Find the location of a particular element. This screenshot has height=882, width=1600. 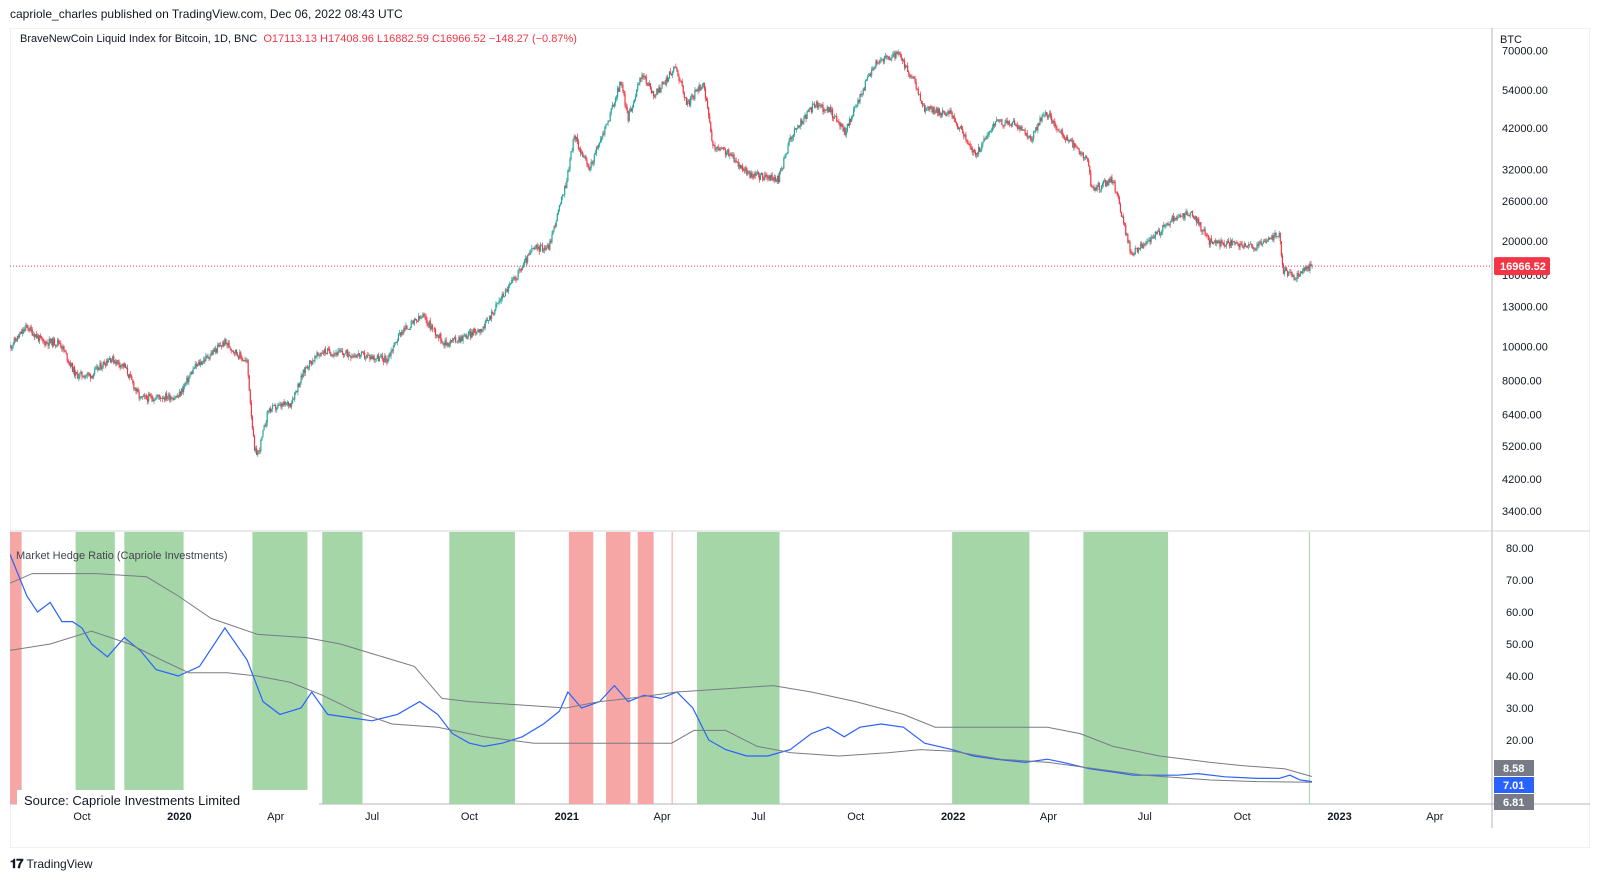

time-tick-label: Jul is located at coordinates (1145, 817).